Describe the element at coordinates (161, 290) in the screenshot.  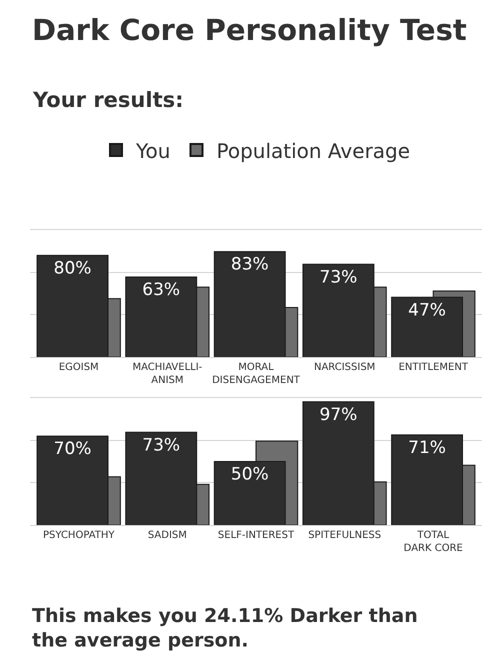
I see `data-label: 63%` at that location.